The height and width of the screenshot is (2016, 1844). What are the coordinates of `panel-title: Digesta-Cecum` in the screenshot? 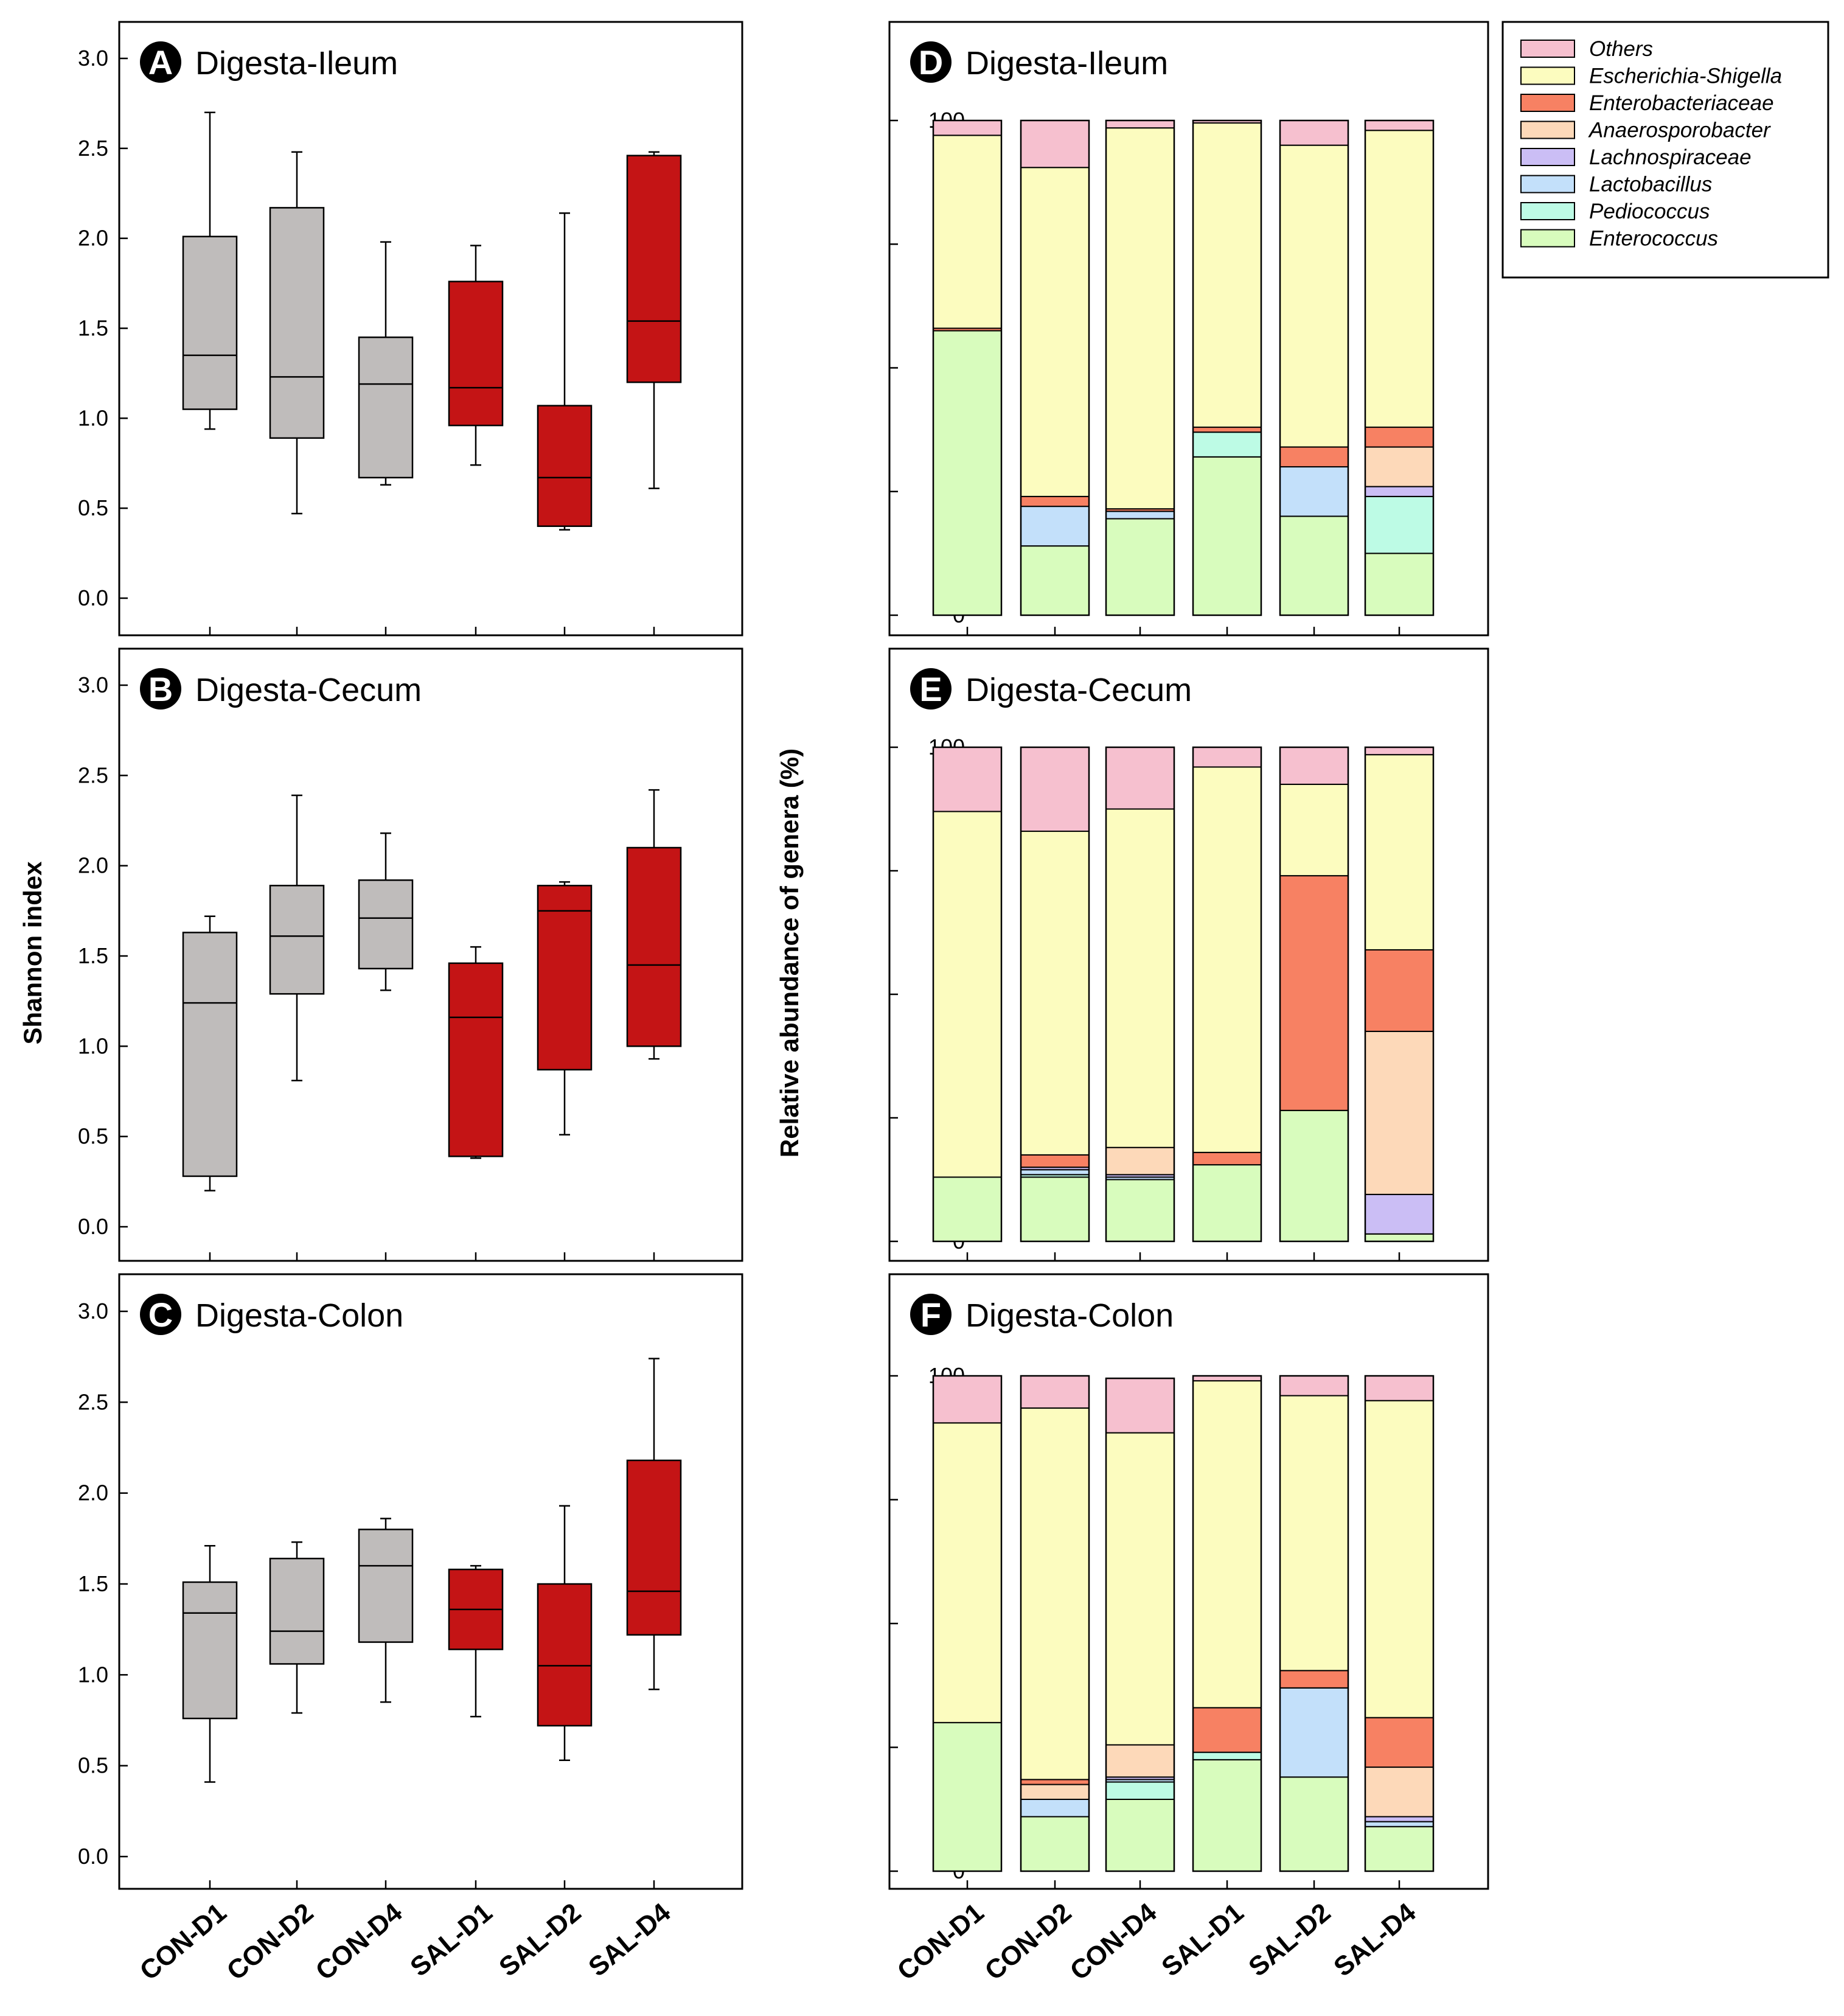 It's located at (308, 690).